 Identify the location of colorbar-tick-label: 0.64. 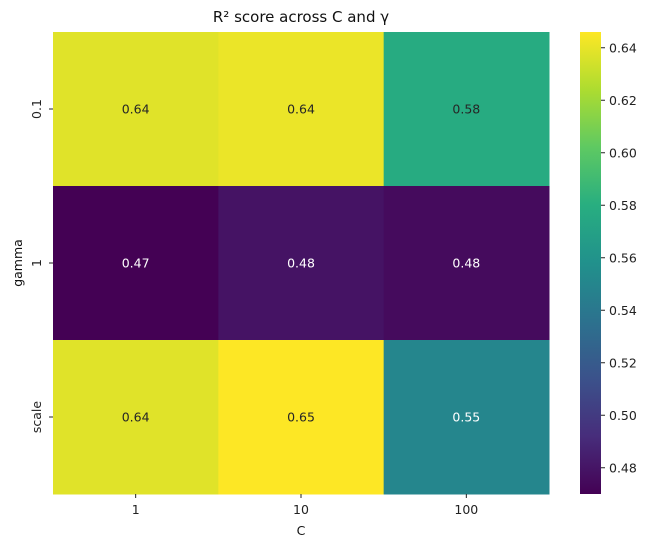
(623, 47).